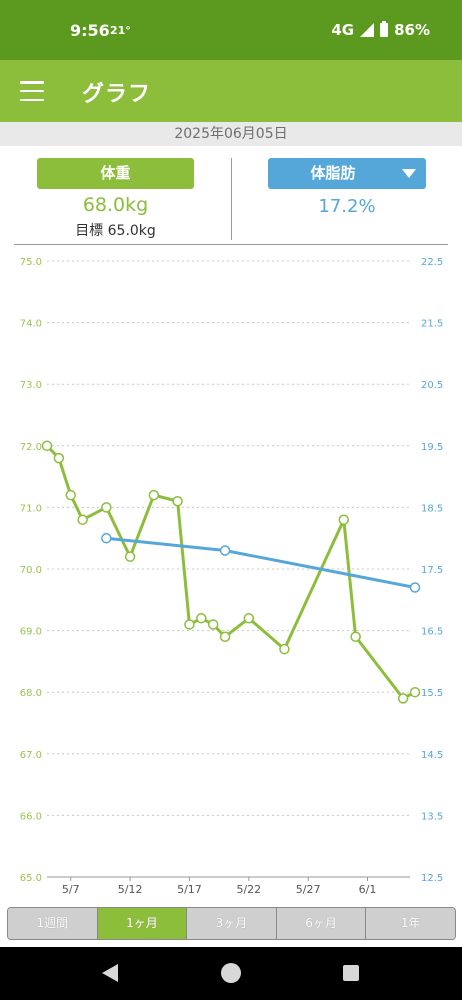 The height and width of the screenshot is (1000, 462). I want to click on selected-date: 2025年06月05日, so click(231, 134).